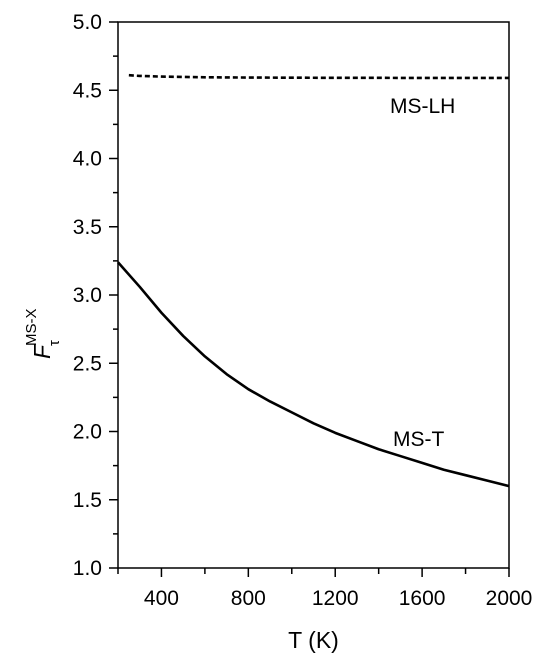 The height and width of the screenshot is (660, 542). Describe the element at coordinates (87, 22) in the screenshot. I see `y-tick-label: 5.0` at that location.